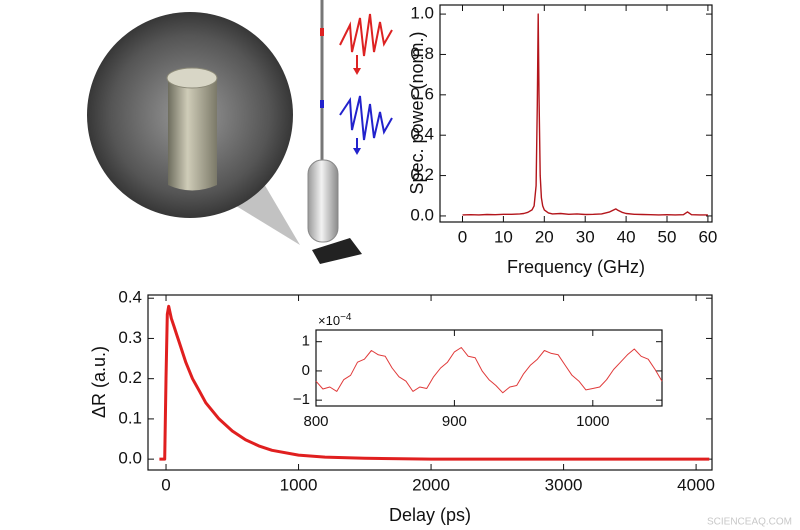  What do you see at coordinates (322, 32) in the screenshot?
I see `fiber-mark-red` at bounding box center [322, 32].